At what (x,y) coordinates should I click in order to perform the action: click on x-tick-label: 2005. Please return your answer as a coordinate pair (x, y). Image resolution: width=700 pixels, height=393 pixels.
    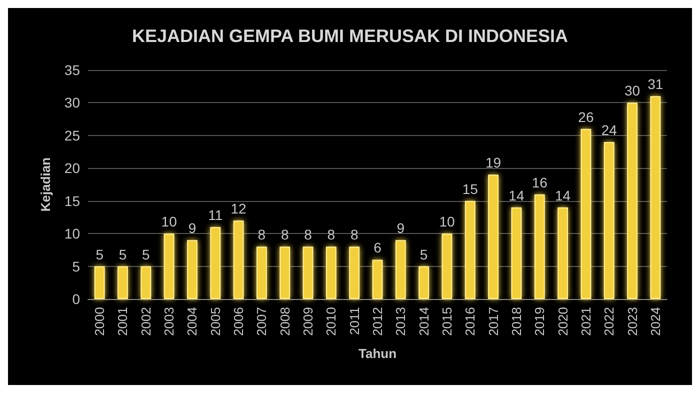
    Looking at the image, I should click on (215, 321).